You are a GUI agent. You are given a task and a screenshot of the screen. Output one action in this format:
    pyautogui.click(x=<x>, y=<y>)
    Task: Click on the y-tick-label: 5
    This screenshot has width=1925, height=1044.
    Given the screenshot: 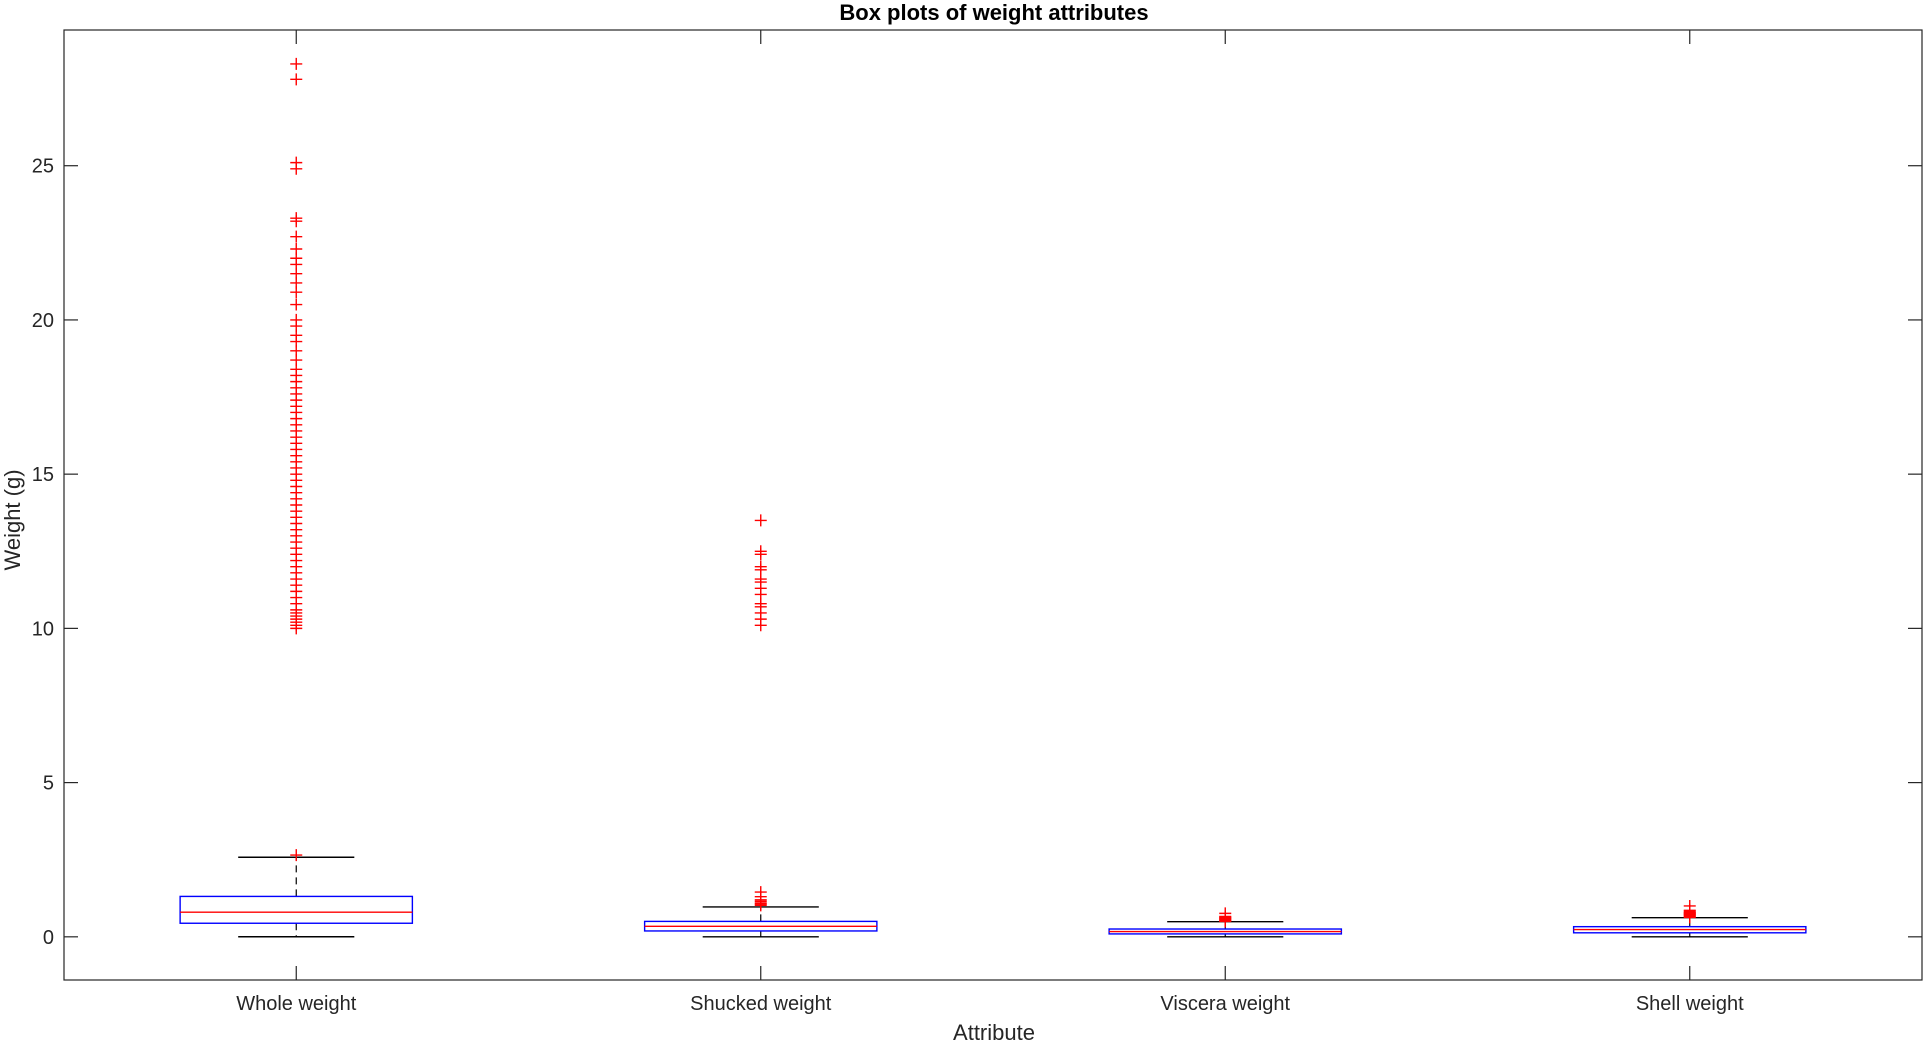 What is the action you would take?
    pyautogui.click(x=48, y=784)
    